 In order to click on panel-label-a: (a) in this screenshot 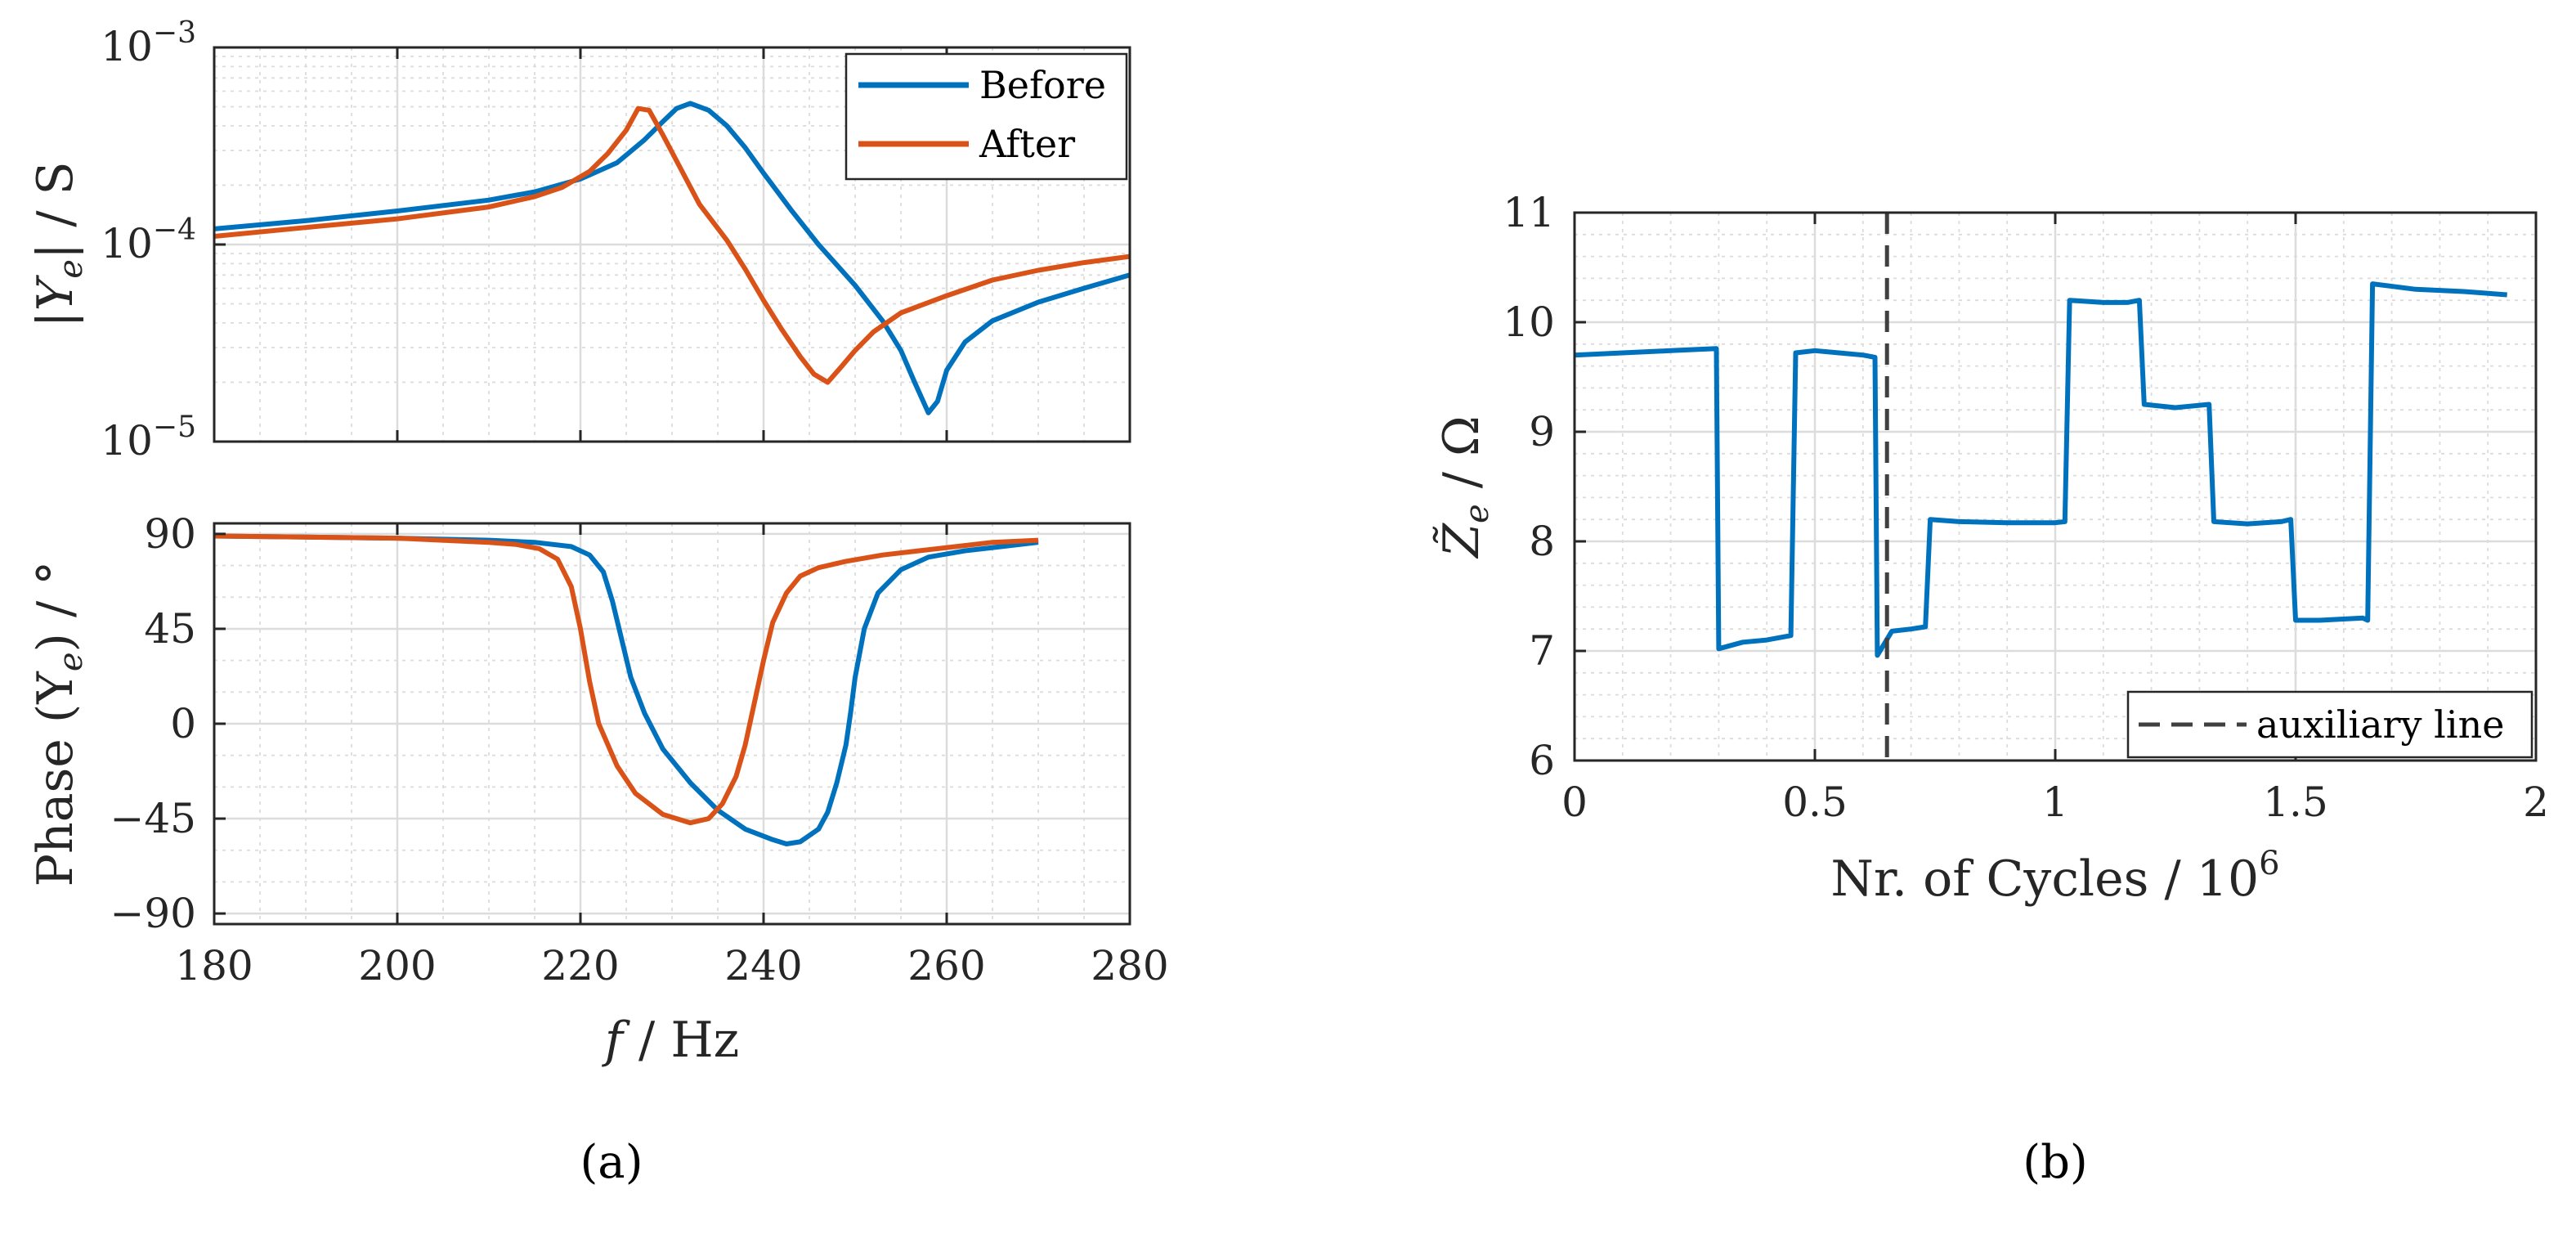, I will do `click(611, 1162)`.